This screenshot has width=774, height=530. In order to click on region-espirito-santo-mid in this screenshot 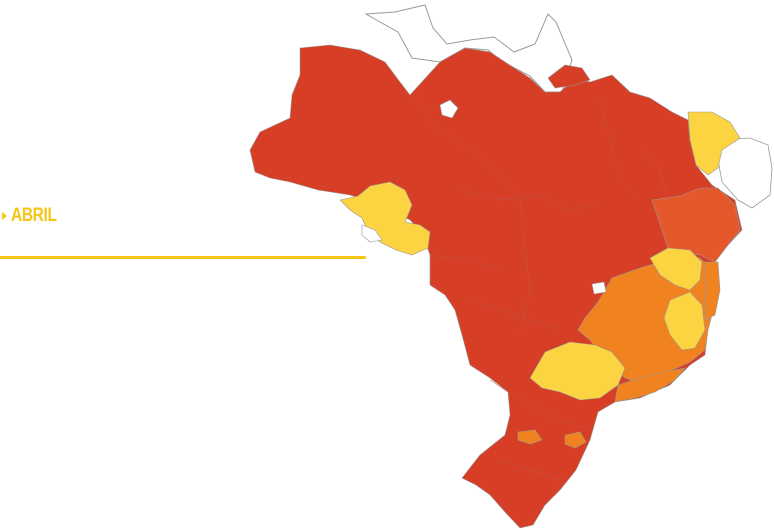, I will do `click(712, 291)`.